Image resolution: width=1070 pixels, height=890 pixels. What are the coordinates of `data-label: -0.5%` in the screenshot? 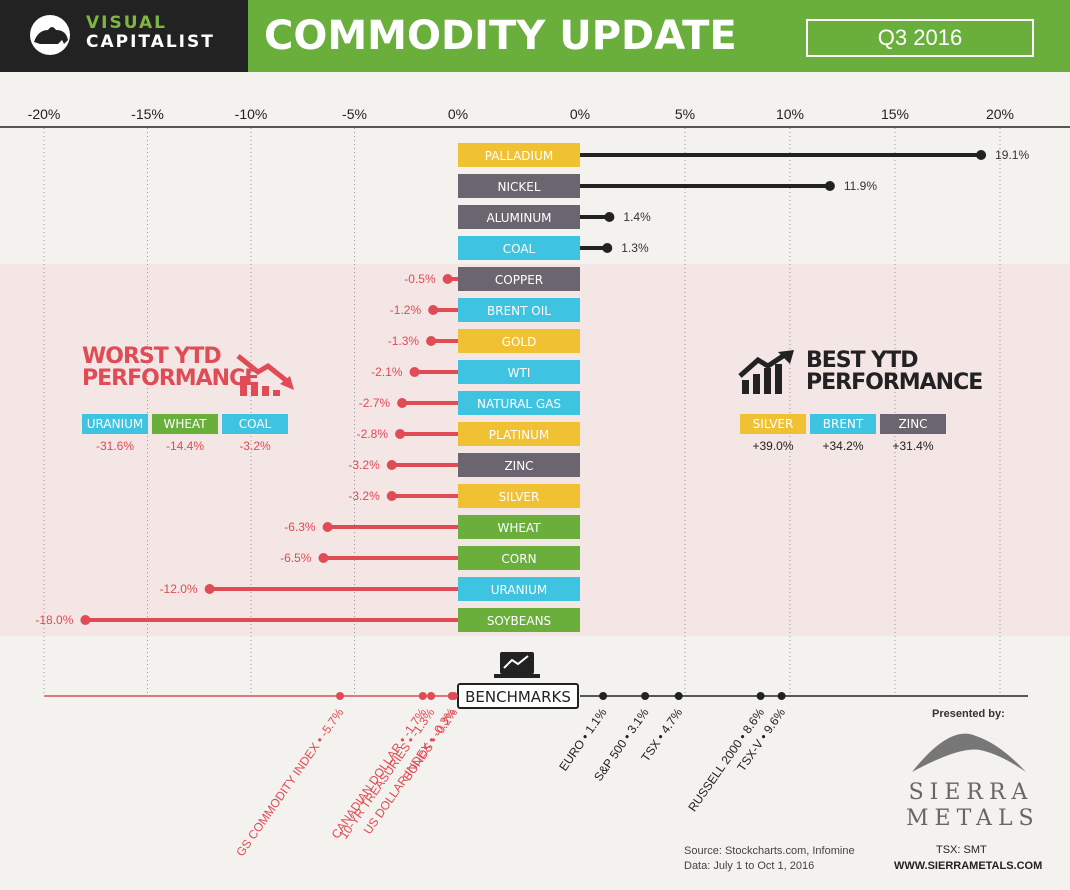 It's located at (420, 279).